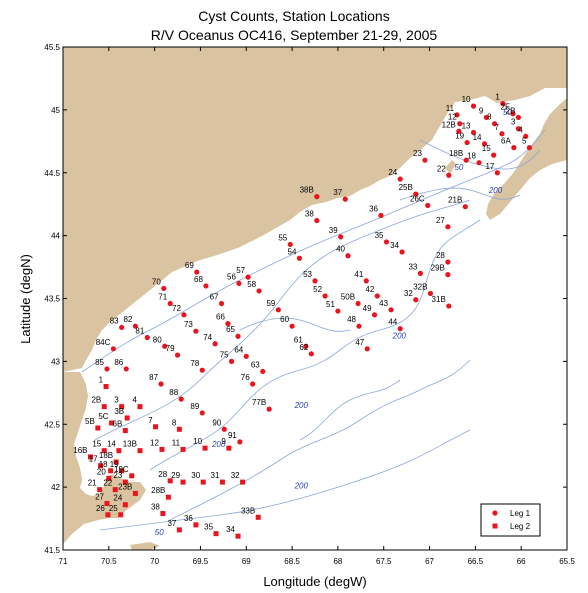  I want to click on y-tick-label: 45.5, so click(52, 47).